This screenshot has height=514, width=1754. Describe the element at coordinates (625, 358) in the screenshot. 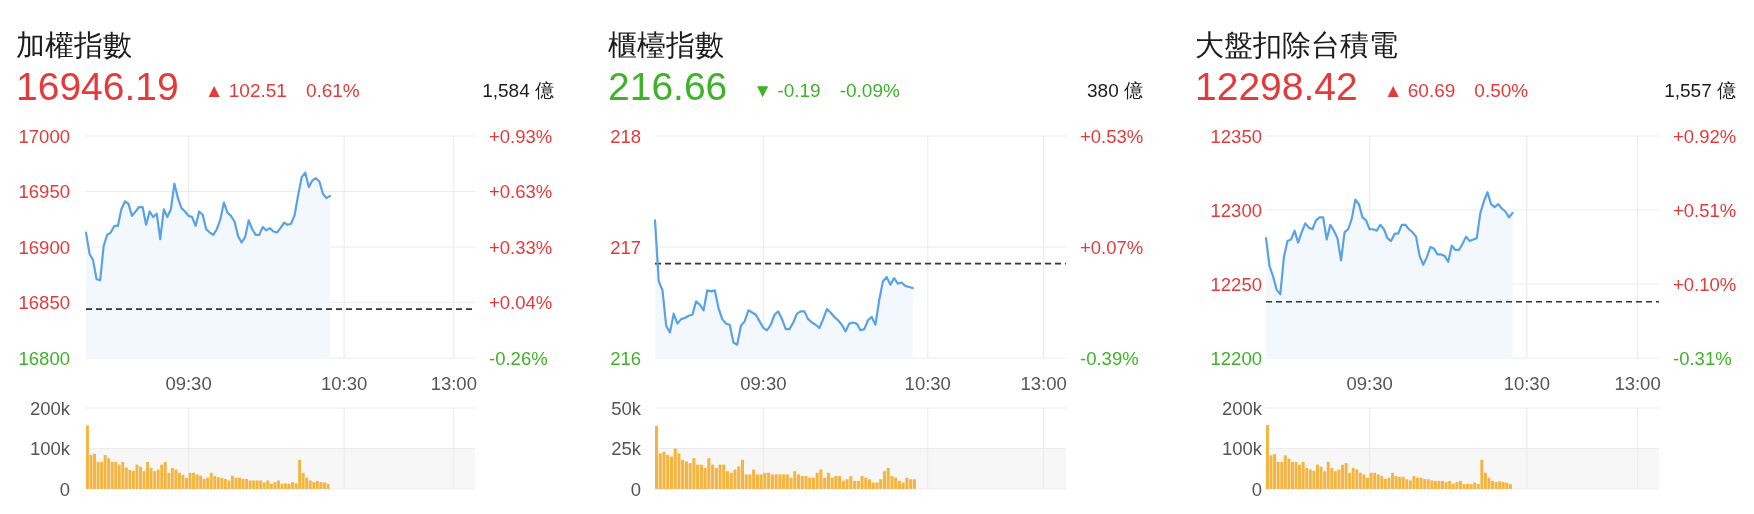

I see `y-tick-label: 216` at that location.